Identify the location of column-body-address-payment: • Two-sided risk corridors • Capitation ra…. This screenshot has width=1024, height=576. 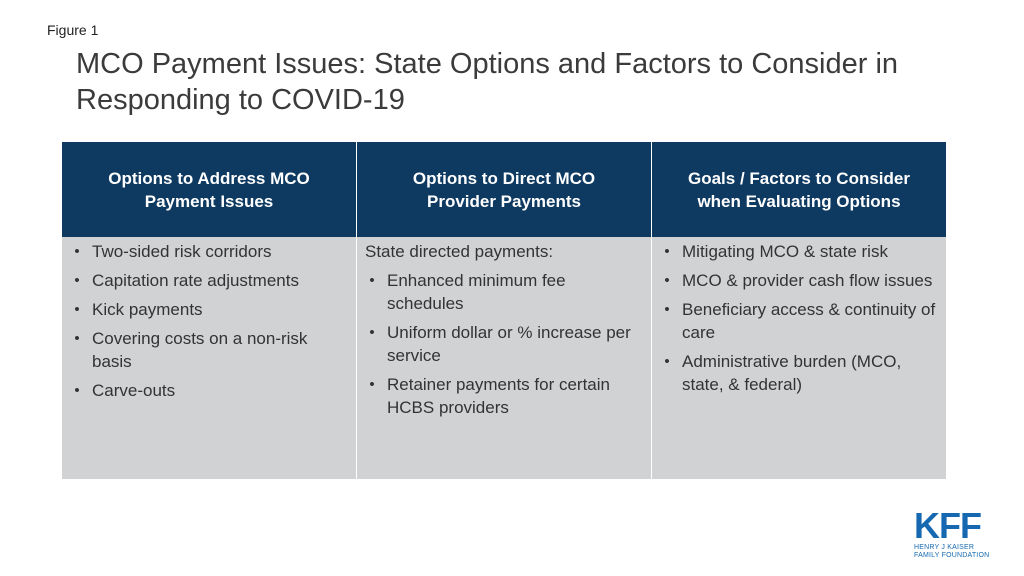
(209, 358).